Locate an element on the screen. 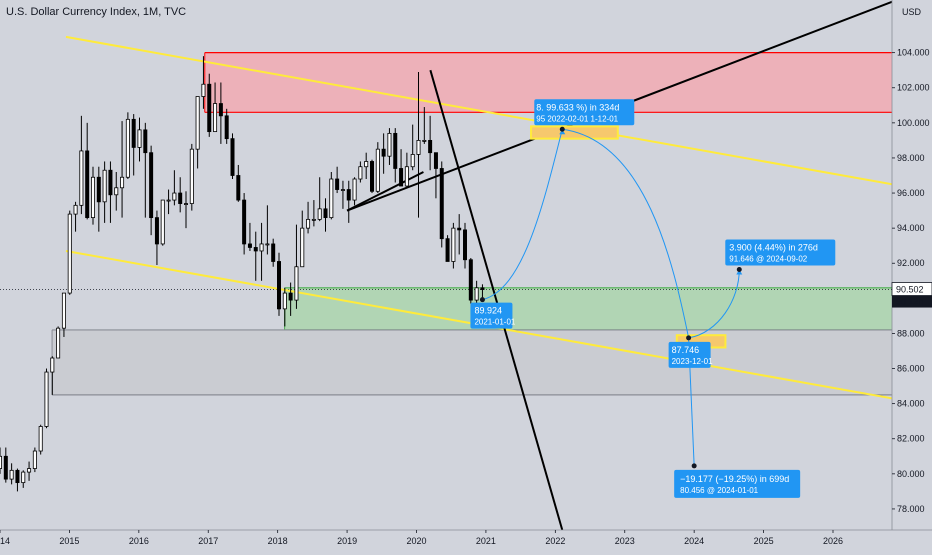  price-axis-currency: USD is located at coordinates (912, 12).